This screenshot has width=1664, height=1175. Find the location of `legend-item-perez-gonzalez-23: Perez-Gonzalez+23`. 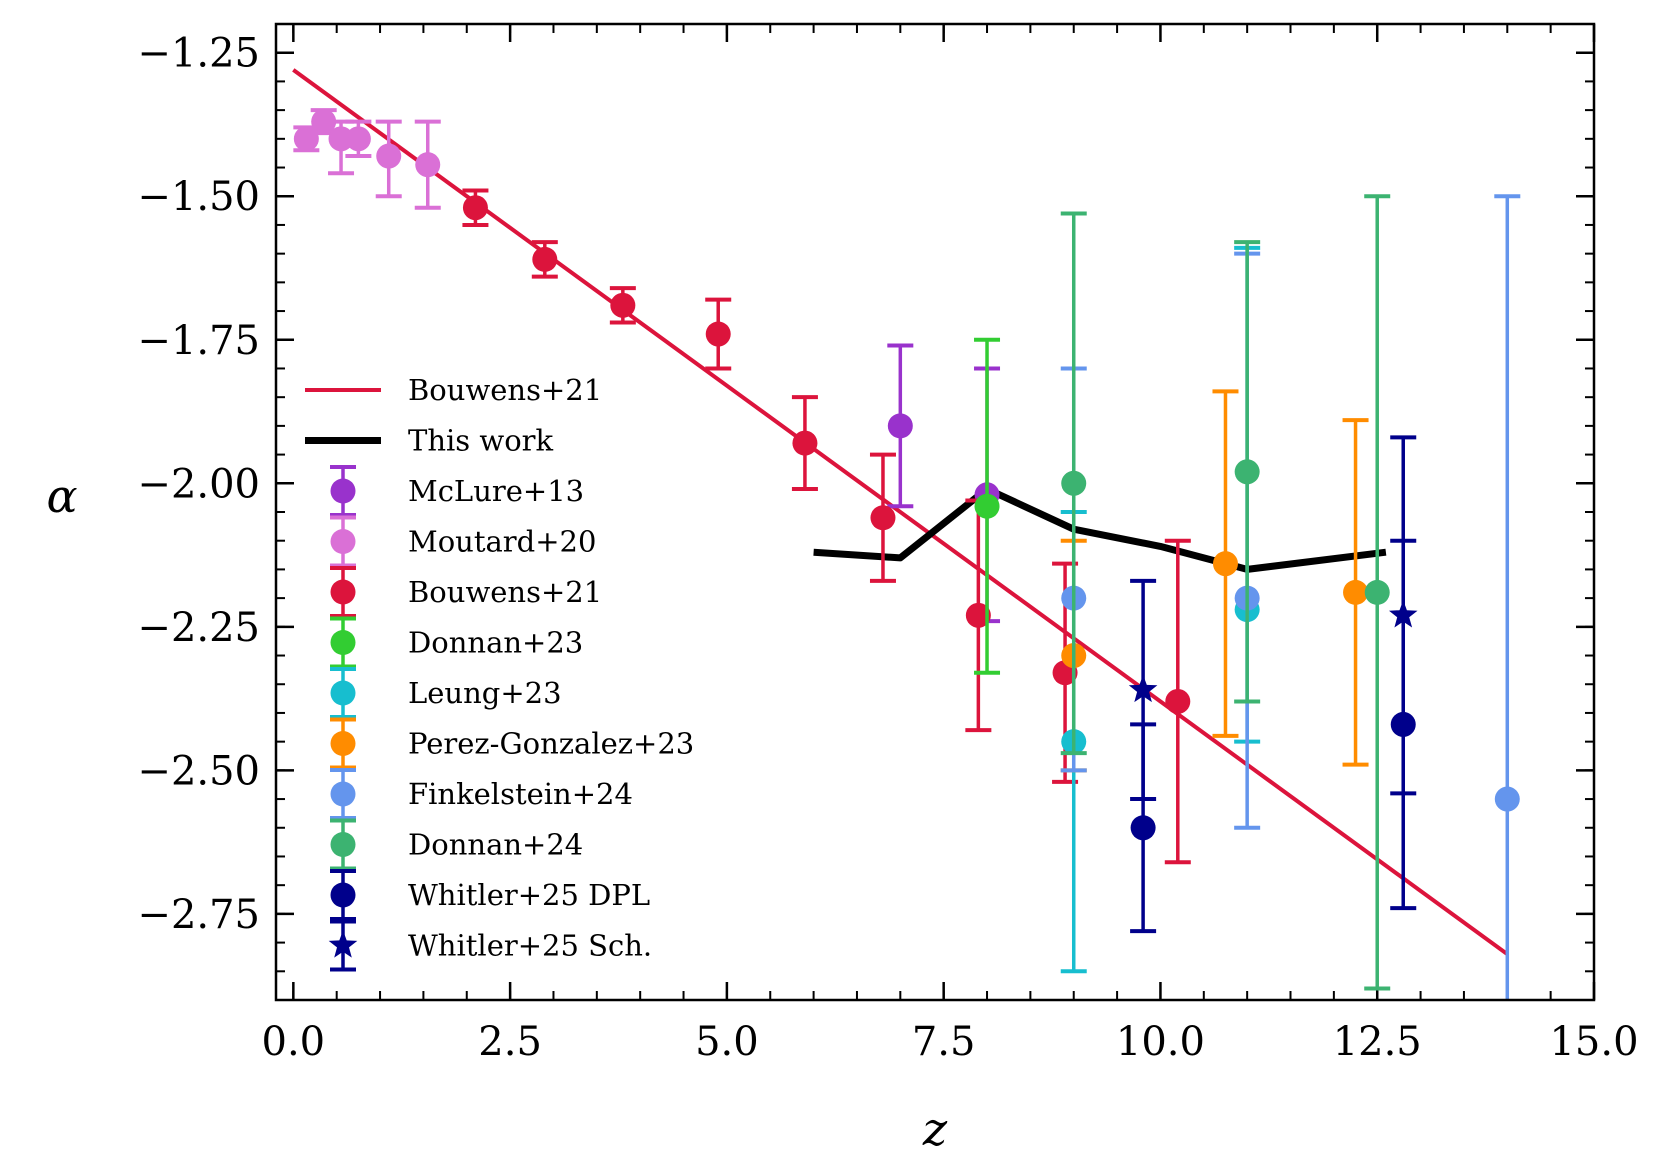

legend-item-perez-gonzalez-23: Perez-Gonzalez+23 is located at coordinates (512, 743).